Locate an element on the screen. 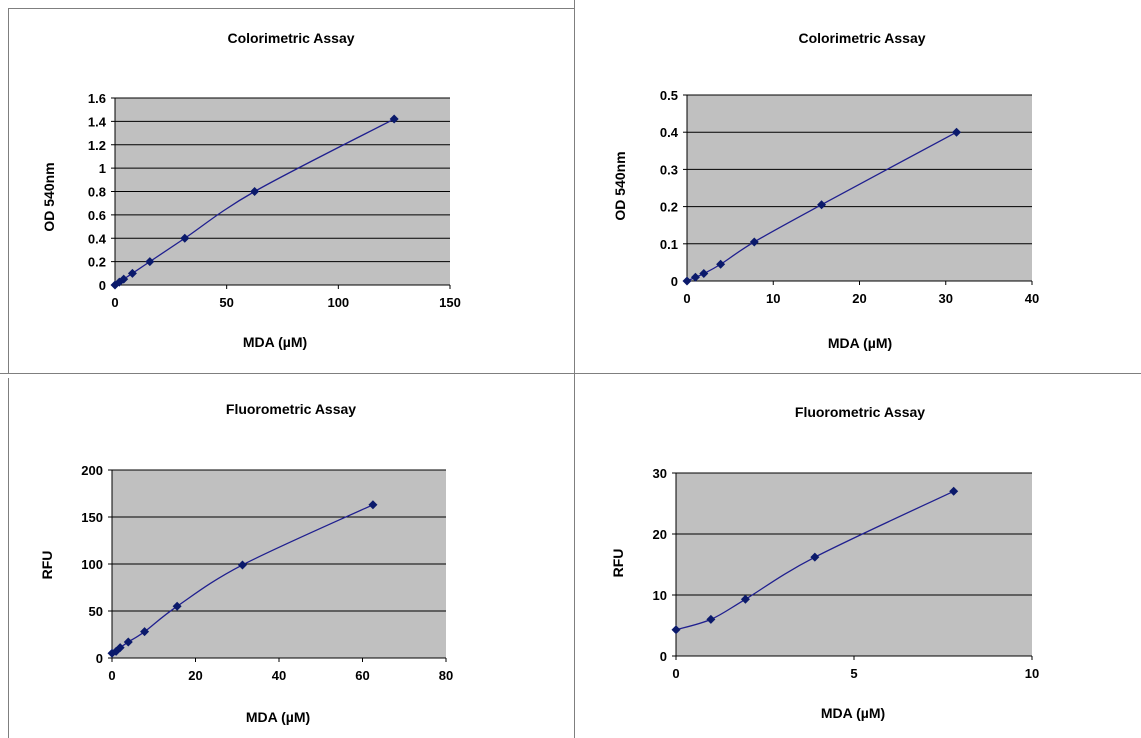 The height and width of the screenshot is (738, 1141). y-tick-label: 1 is located at coordinates (102, 168).